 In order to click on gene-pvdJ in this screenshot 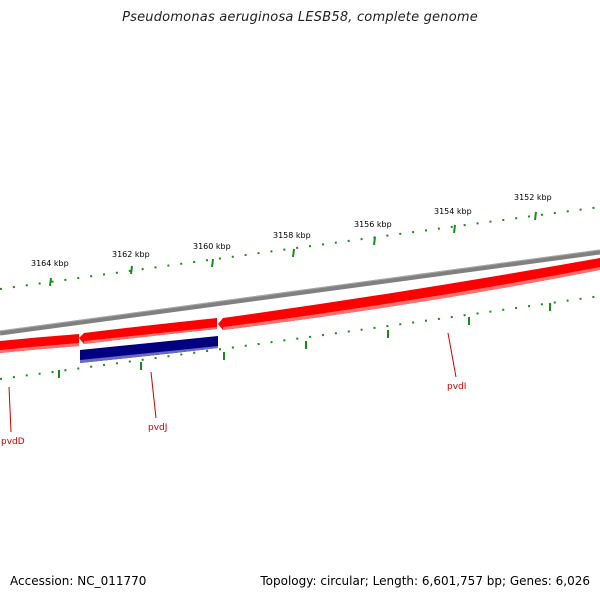, I will do `click(149, 349)`.